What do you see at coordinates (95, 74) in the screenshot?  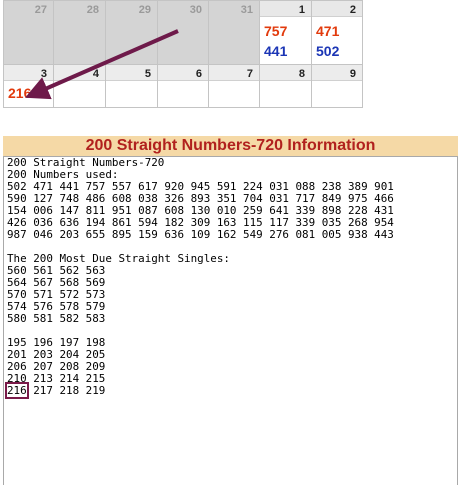 I see `day-number: 4` at bounding box center [95, 74].